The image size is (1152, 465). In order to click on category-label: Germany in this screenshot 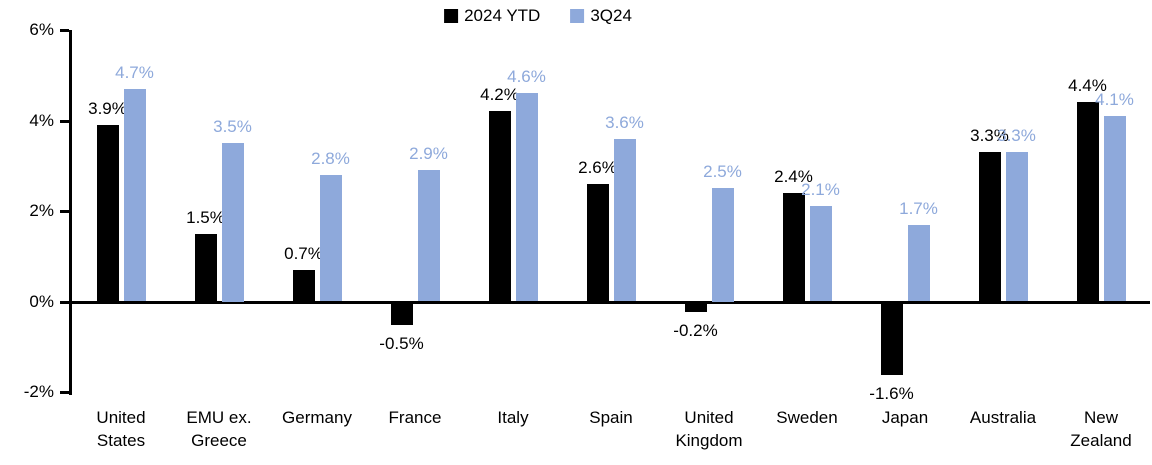, I will do `click(317, 417)`.